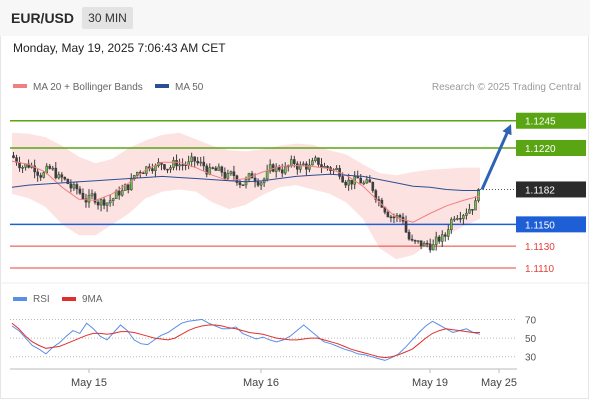  Describe the element at coordinates (41, 299) in the screenshot. I see `rsi-legend-label: RSI` at that location.